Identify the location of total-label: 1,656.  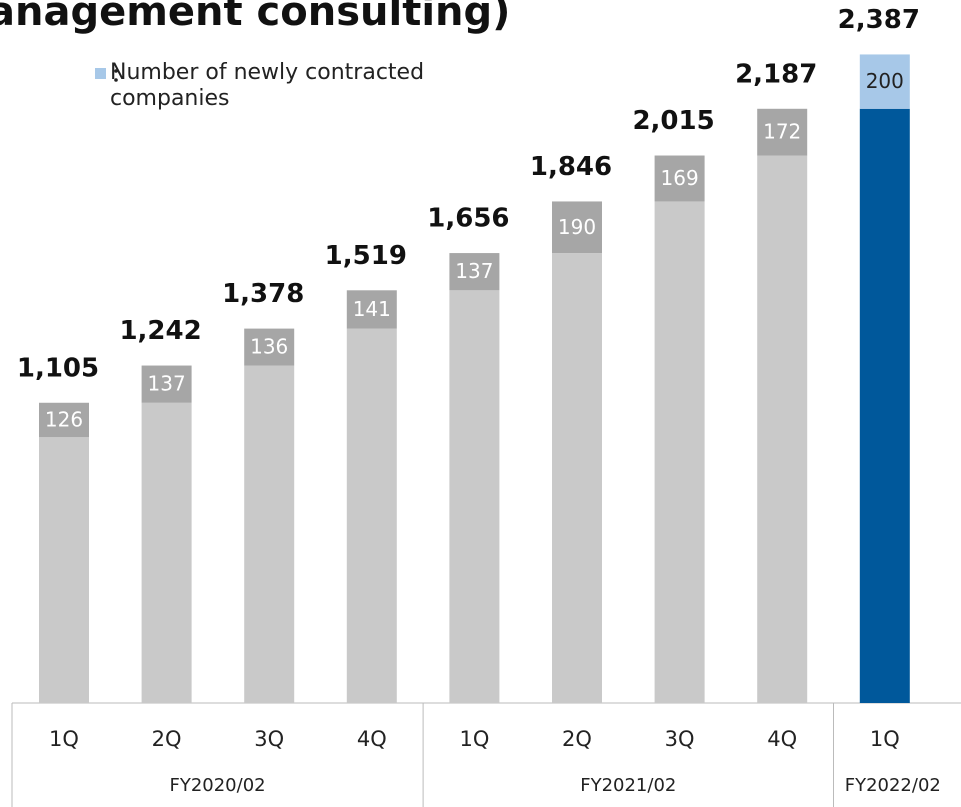
(468, 219).